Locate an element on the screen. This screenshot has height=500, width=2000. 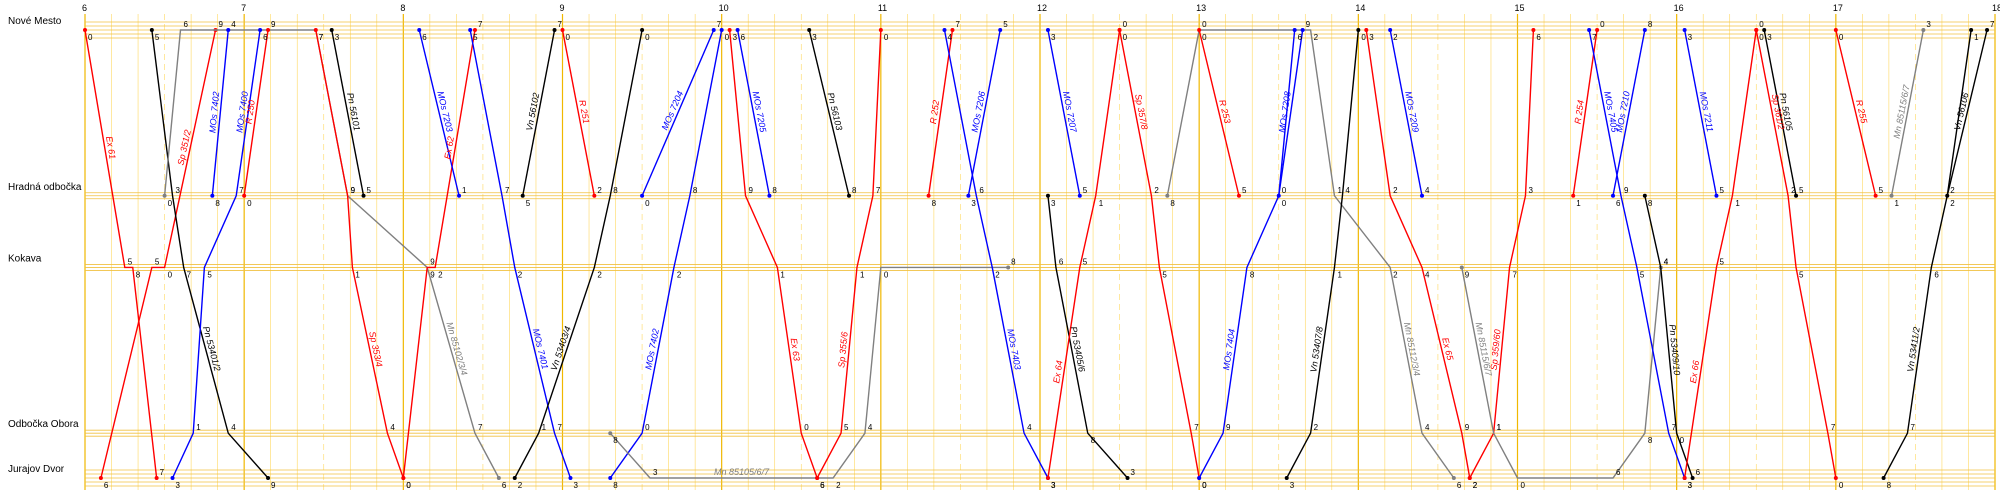
hour-label: 14 is located at coordinates (1360, 8).